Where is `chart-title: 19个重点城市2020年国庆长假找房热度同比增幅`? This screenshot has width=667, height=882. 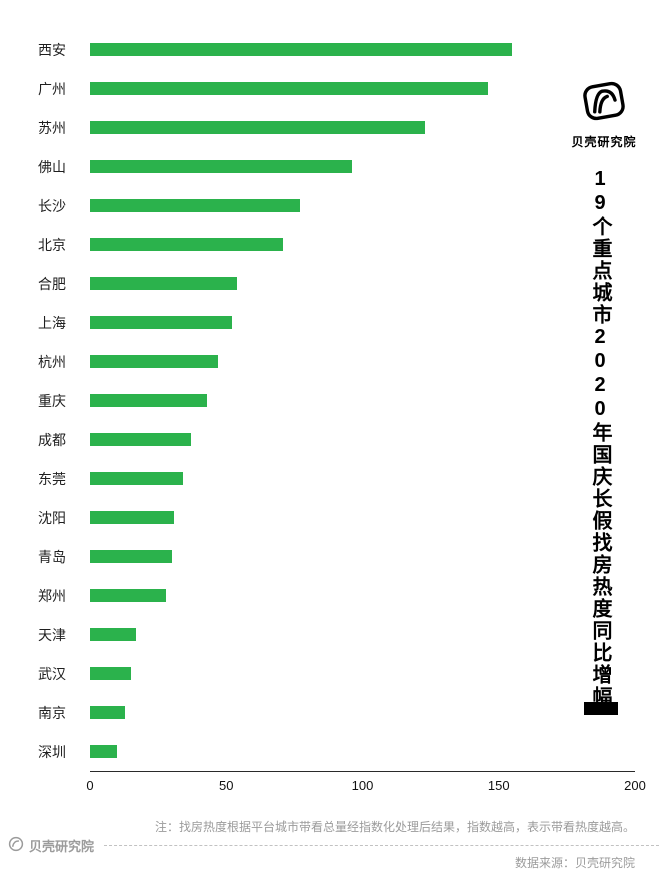
chart-title: 19个重点城市2020年国庆长假找房热度同比增幅 is located at coordinates (600, 438).